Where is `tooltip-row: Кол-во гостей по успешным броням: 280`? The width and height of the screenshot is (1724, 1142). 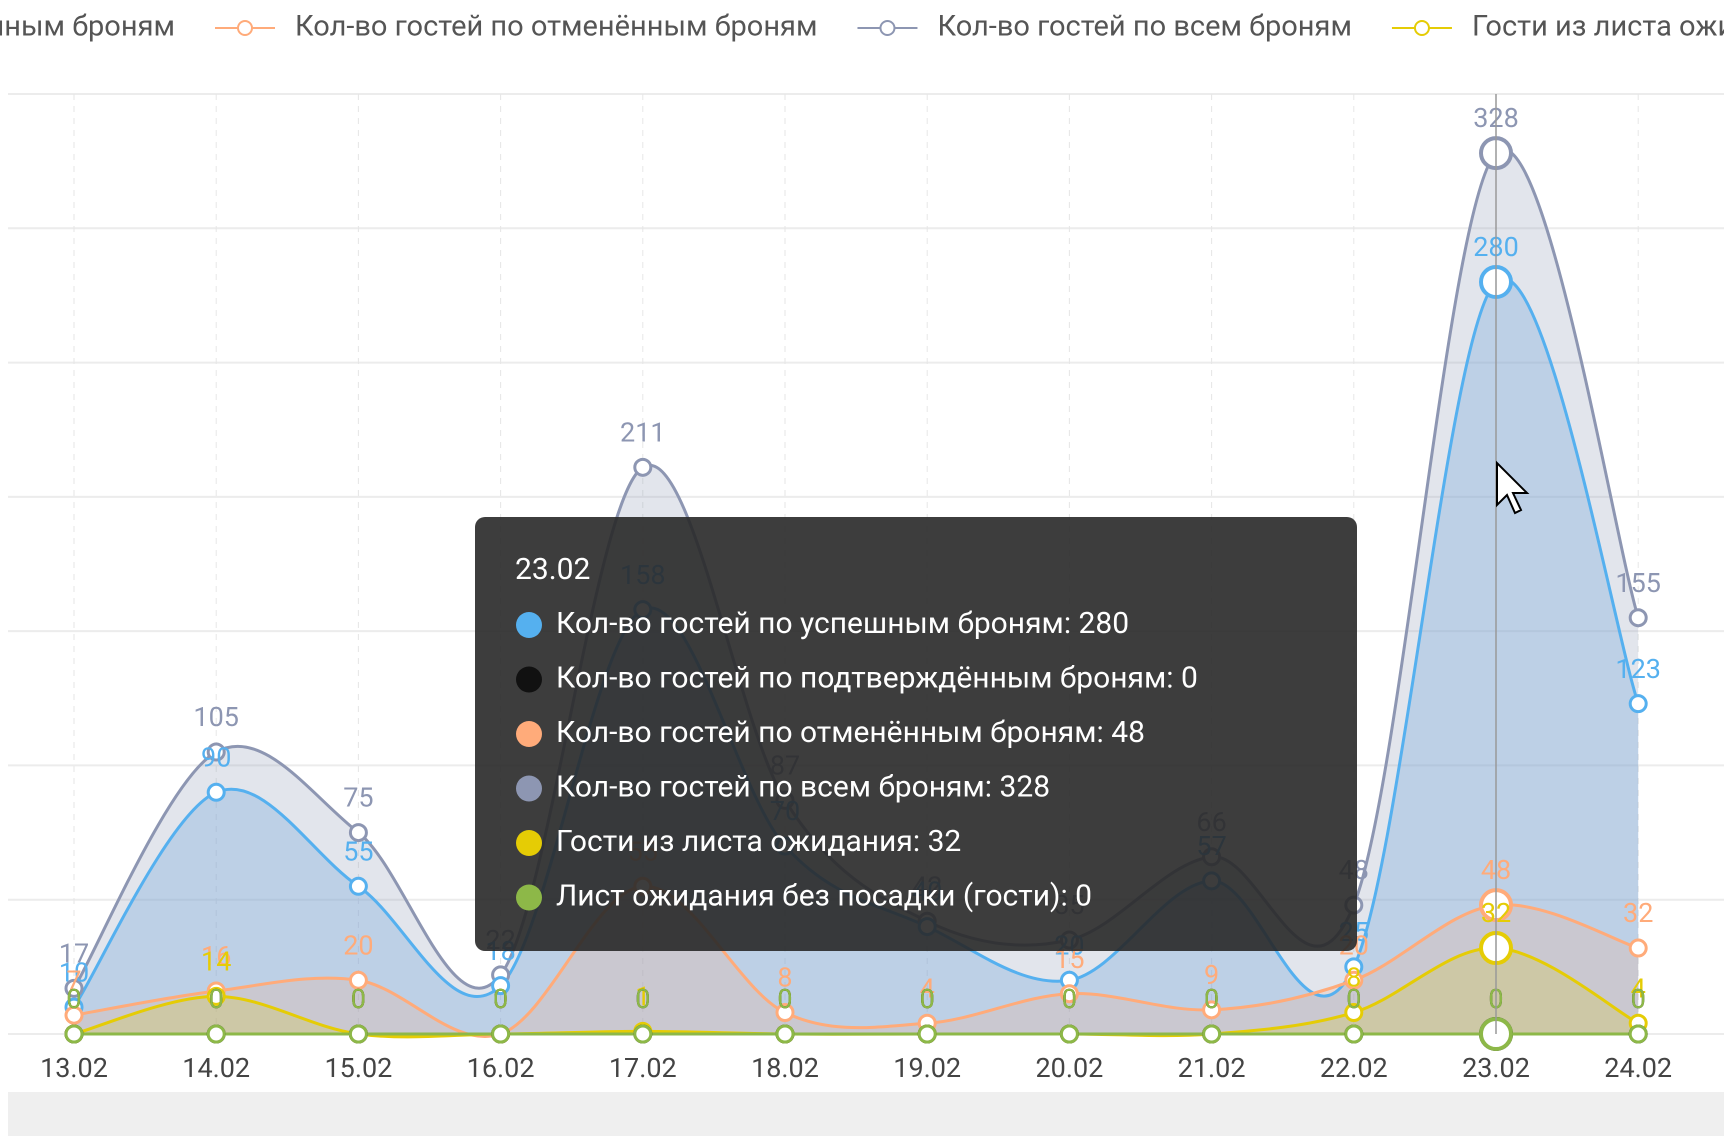
tooltip-row: Кол-во гостей по успешным броням: 280 is located at coordinates (842, 623).